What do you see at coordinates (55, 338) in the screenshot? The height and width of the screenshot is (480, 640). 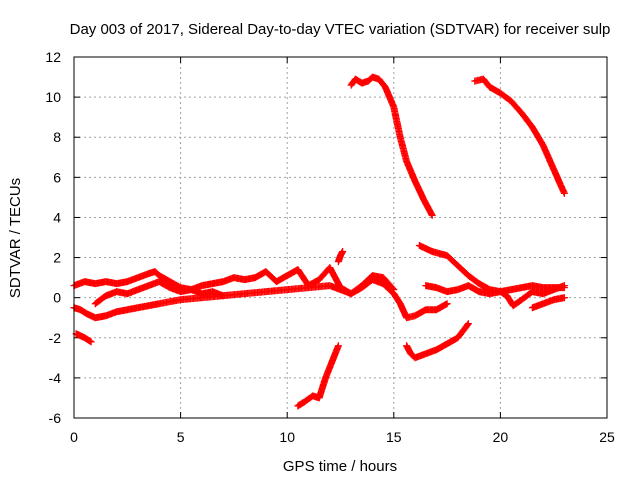 I see `y-tick-label: -2` at bounding box center [55, 338].